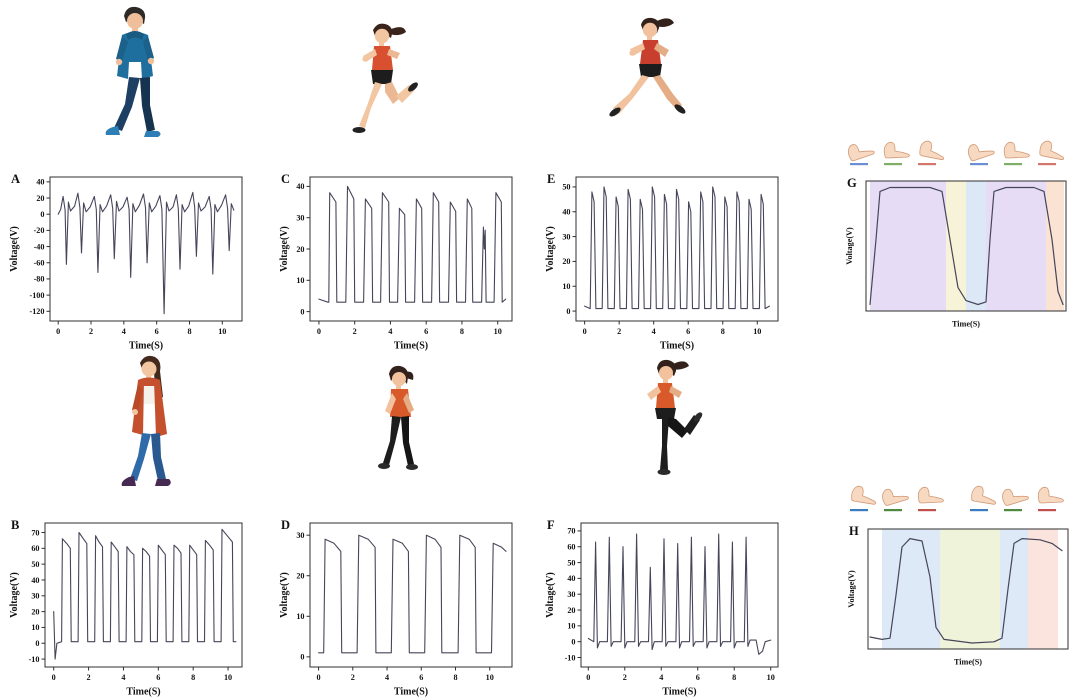 The width and height of the screenshot is (1080, 699). I want to click on man-walking-art, so click(133, 71).